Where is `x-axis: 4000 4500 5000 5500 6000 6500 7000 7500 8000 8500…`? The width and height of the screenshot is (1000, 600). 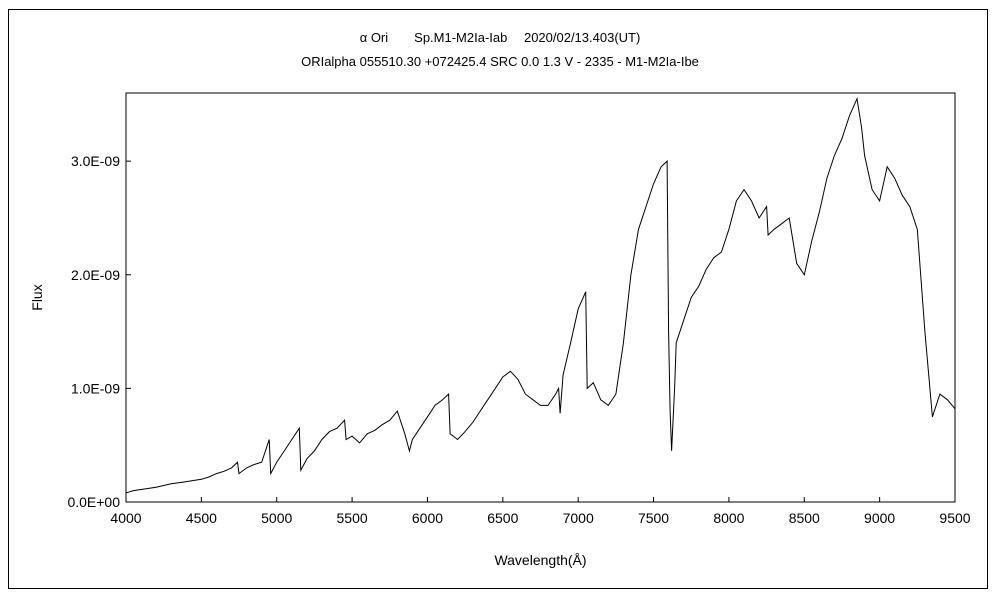 x-axis: 4000 4500 5000 5500 6000 6500 7000 7500 8000 8500… is located at coordinates (540, 511).